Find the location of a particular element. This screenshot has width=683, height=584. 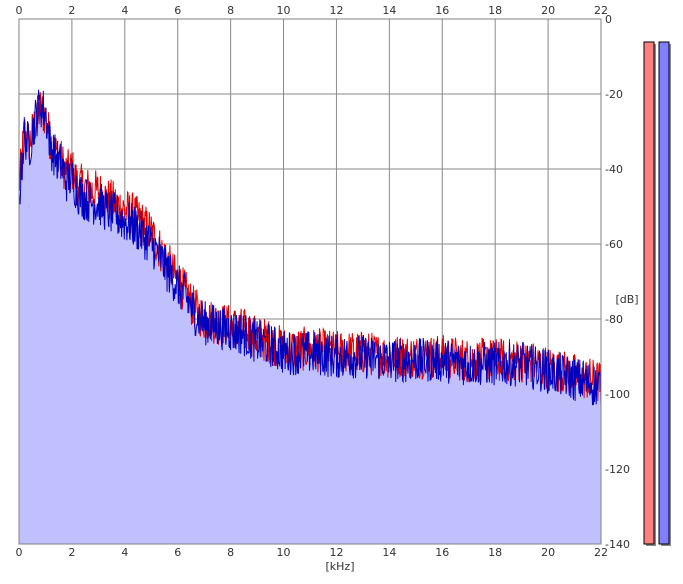

y-axis-label: [dB] is located at coordinates (626, 299).